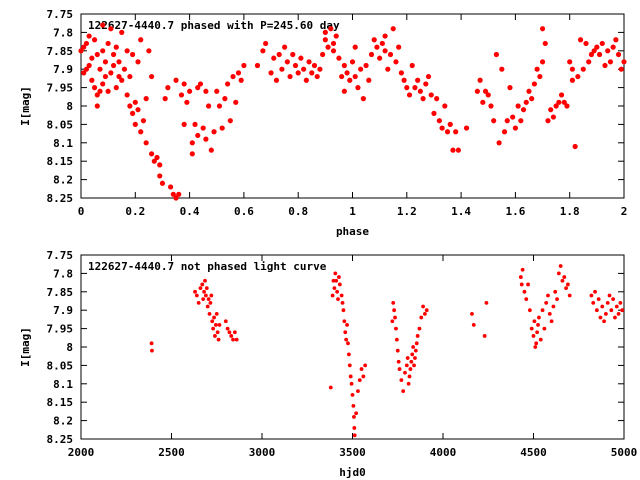 The width and height of the screenshot is (640, 480). What do you see at coordinates (171, 452) in the screenshot?
I see `x-tick-label: 2500` at bounding box center [171, 452].